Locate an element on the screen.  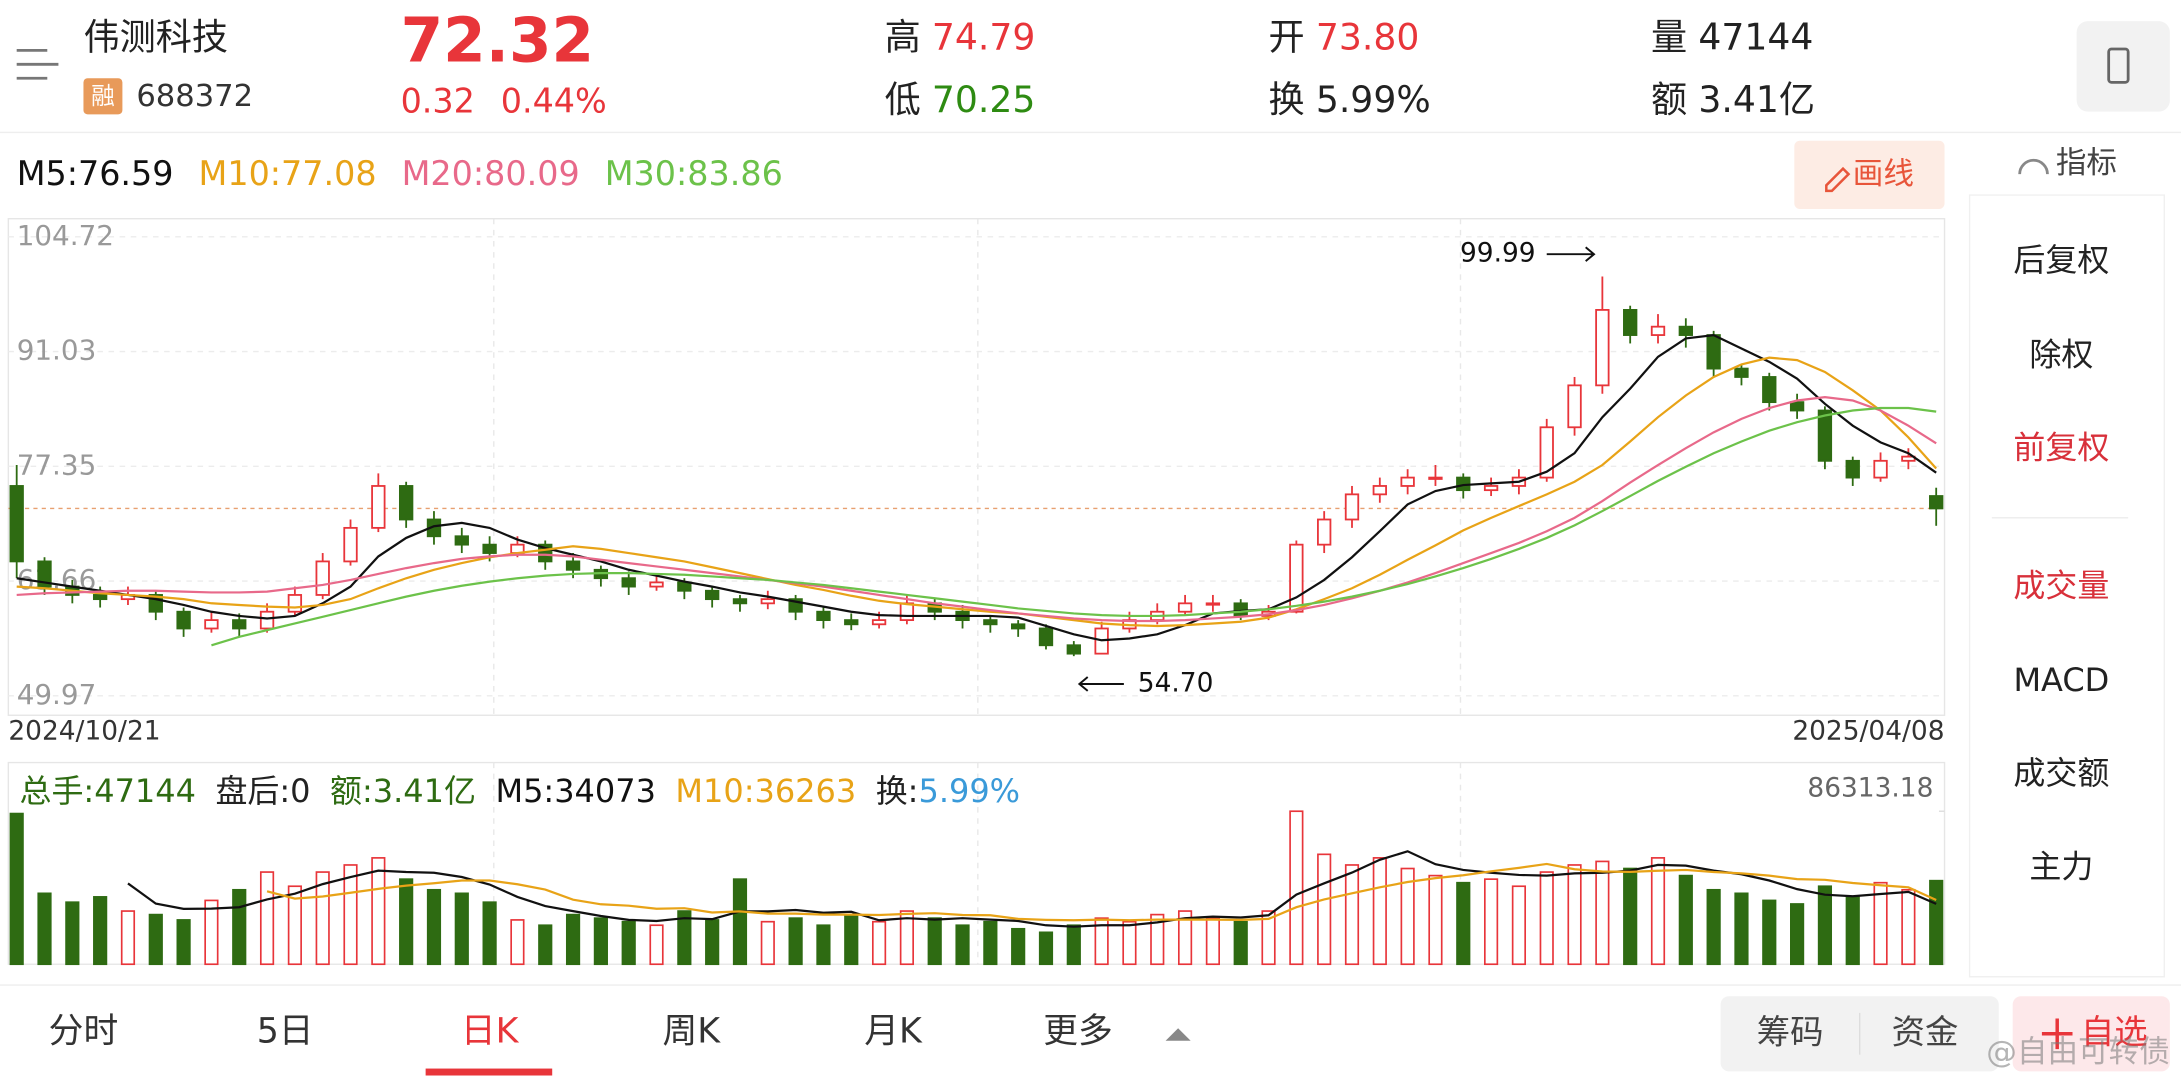
stat-value: 47144 is located at coordinates (1755, 36).